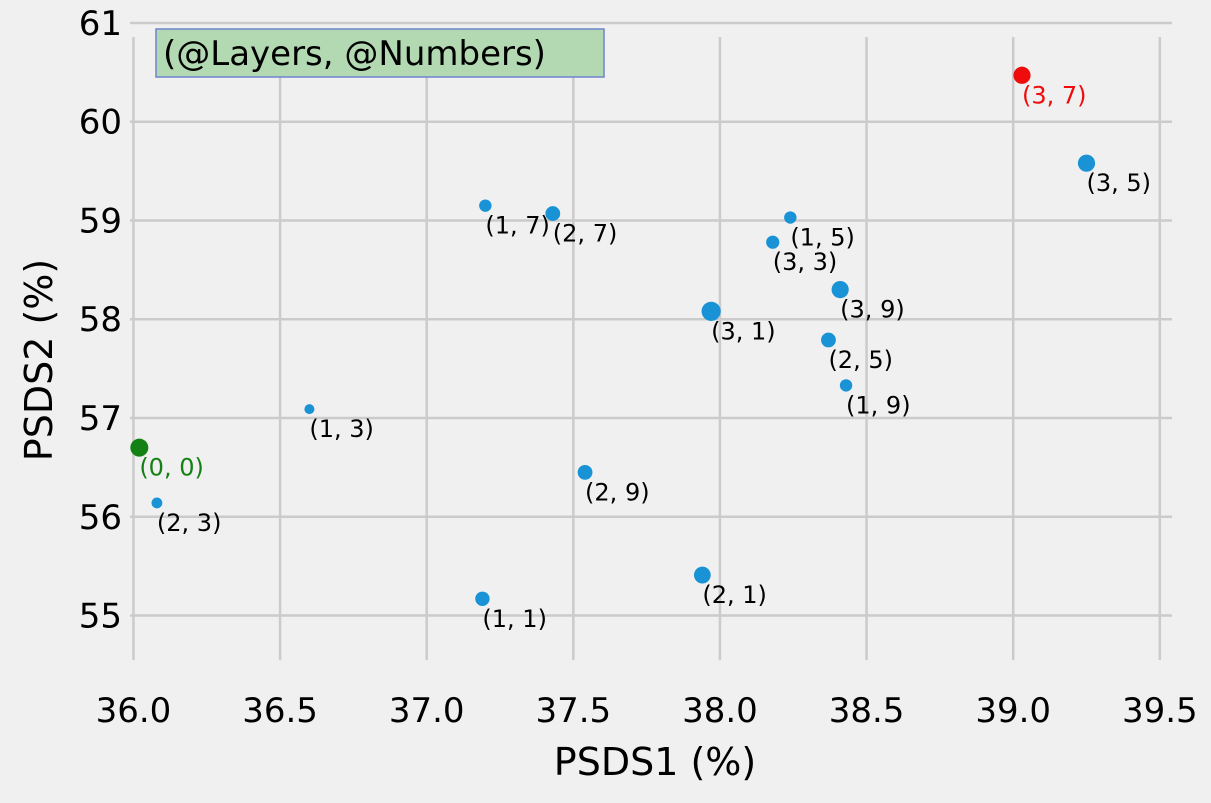 Image resolution: width=1211 pixels, height=803 pixels. I want to click on y-tick-labels: 55 56 57 58 59 60 61, so click(100, 320).